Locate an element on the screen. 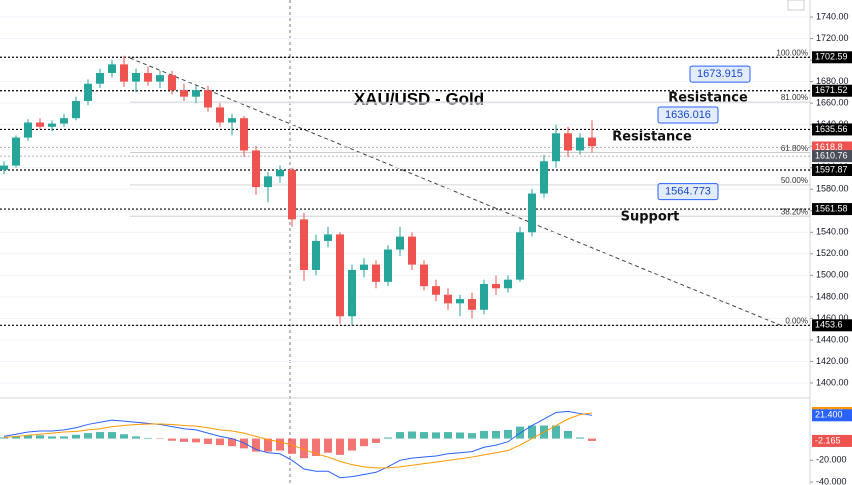 Image resolution: width=852 pixels, height=485 pixels. value-label: 21.400 is located at coordinates (829, 415).